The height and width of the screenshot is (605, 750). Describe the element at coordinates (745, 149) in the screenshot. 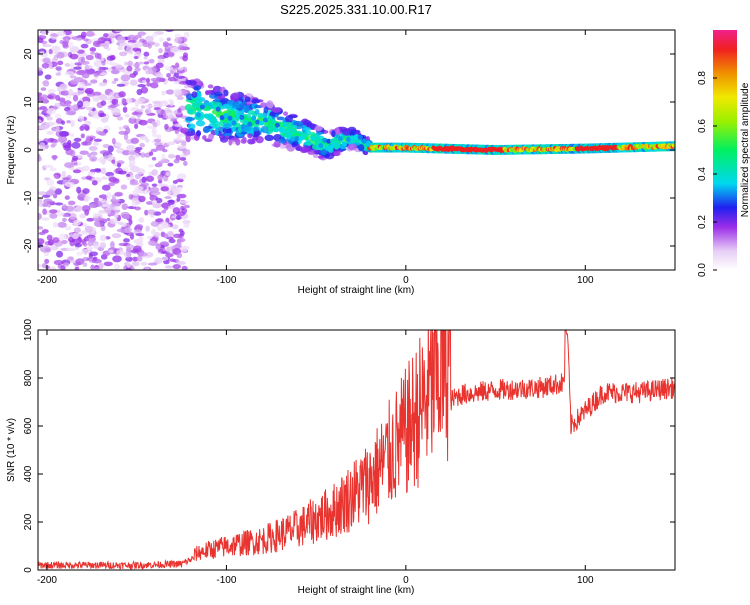

I see `colorbar-label: Normalized spectral amplitude` at that location.